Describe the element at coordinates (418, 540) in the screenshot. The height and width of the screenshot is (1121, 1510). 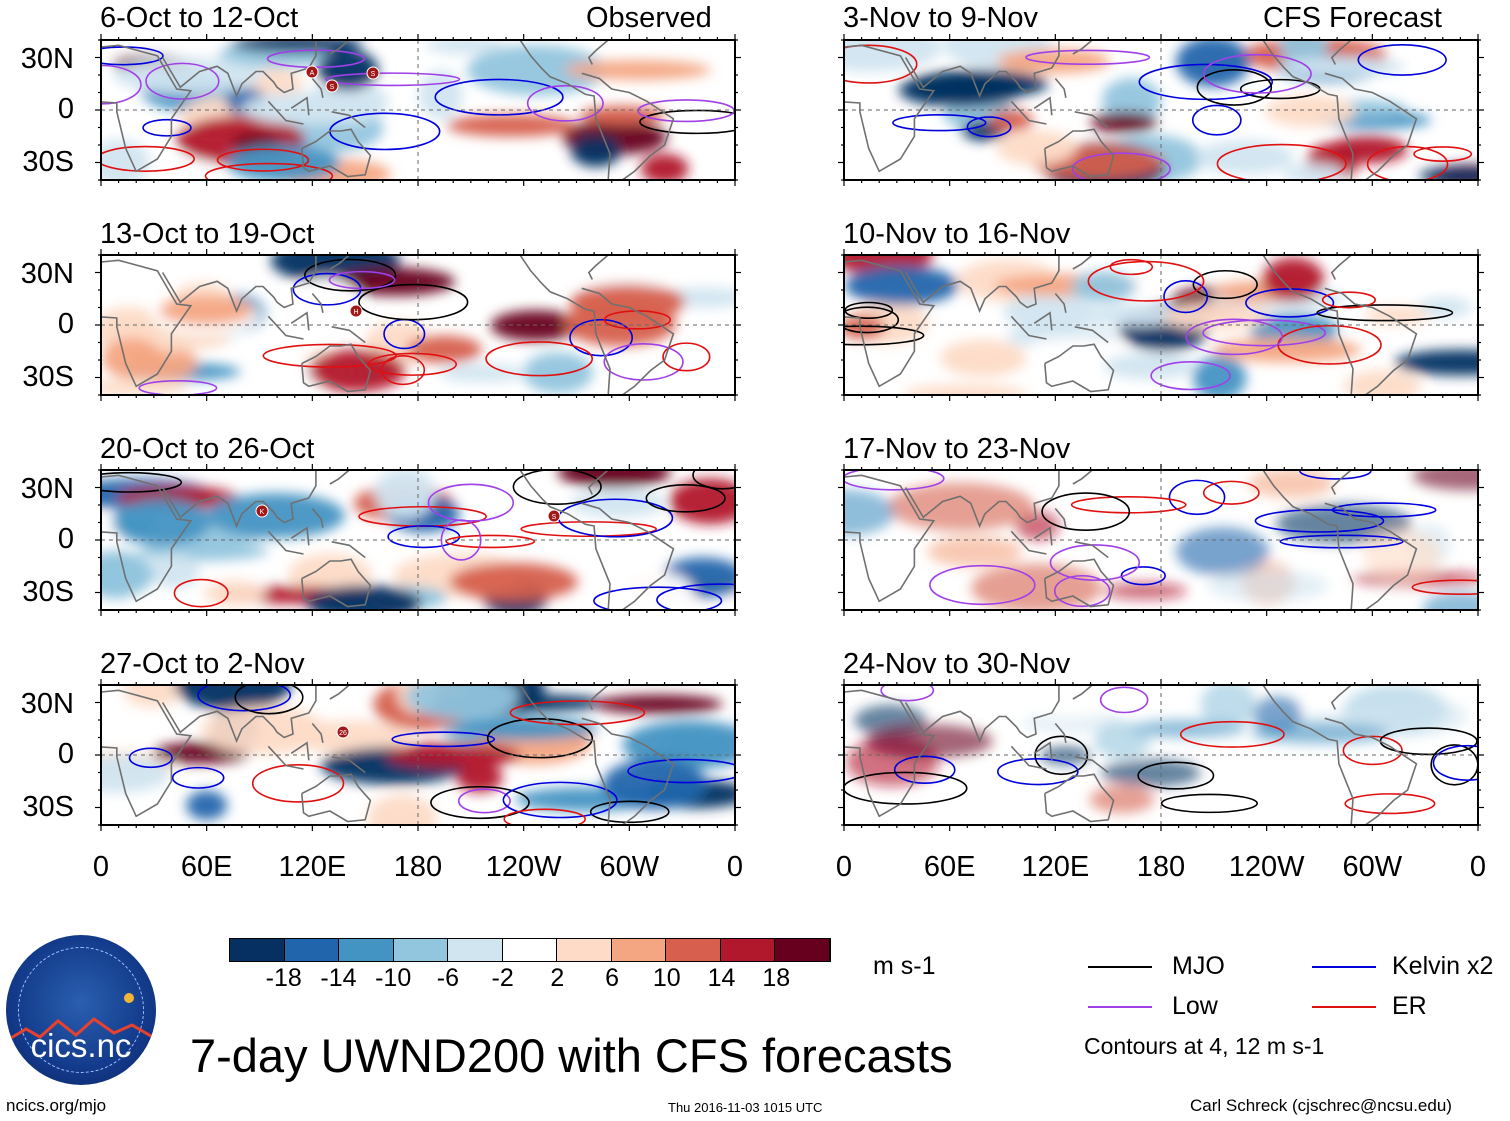
I see `map-panel-left-3: KS` at that location.